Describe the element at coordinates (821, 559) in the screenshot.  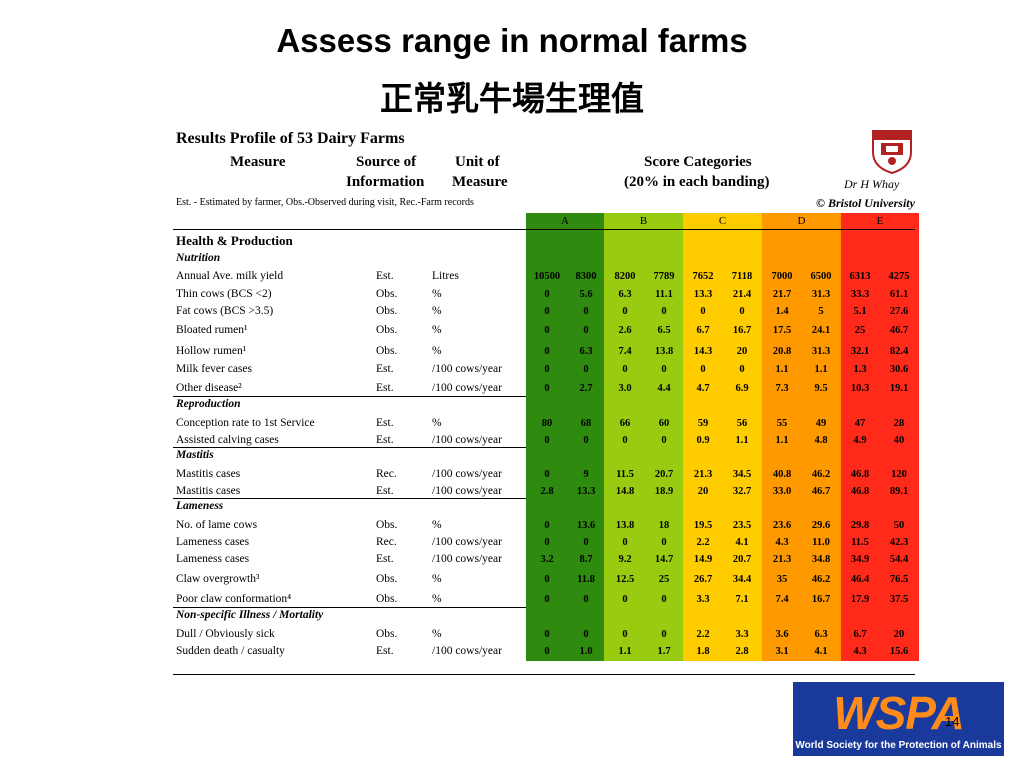
I see `score-value: 34.8` at that location.